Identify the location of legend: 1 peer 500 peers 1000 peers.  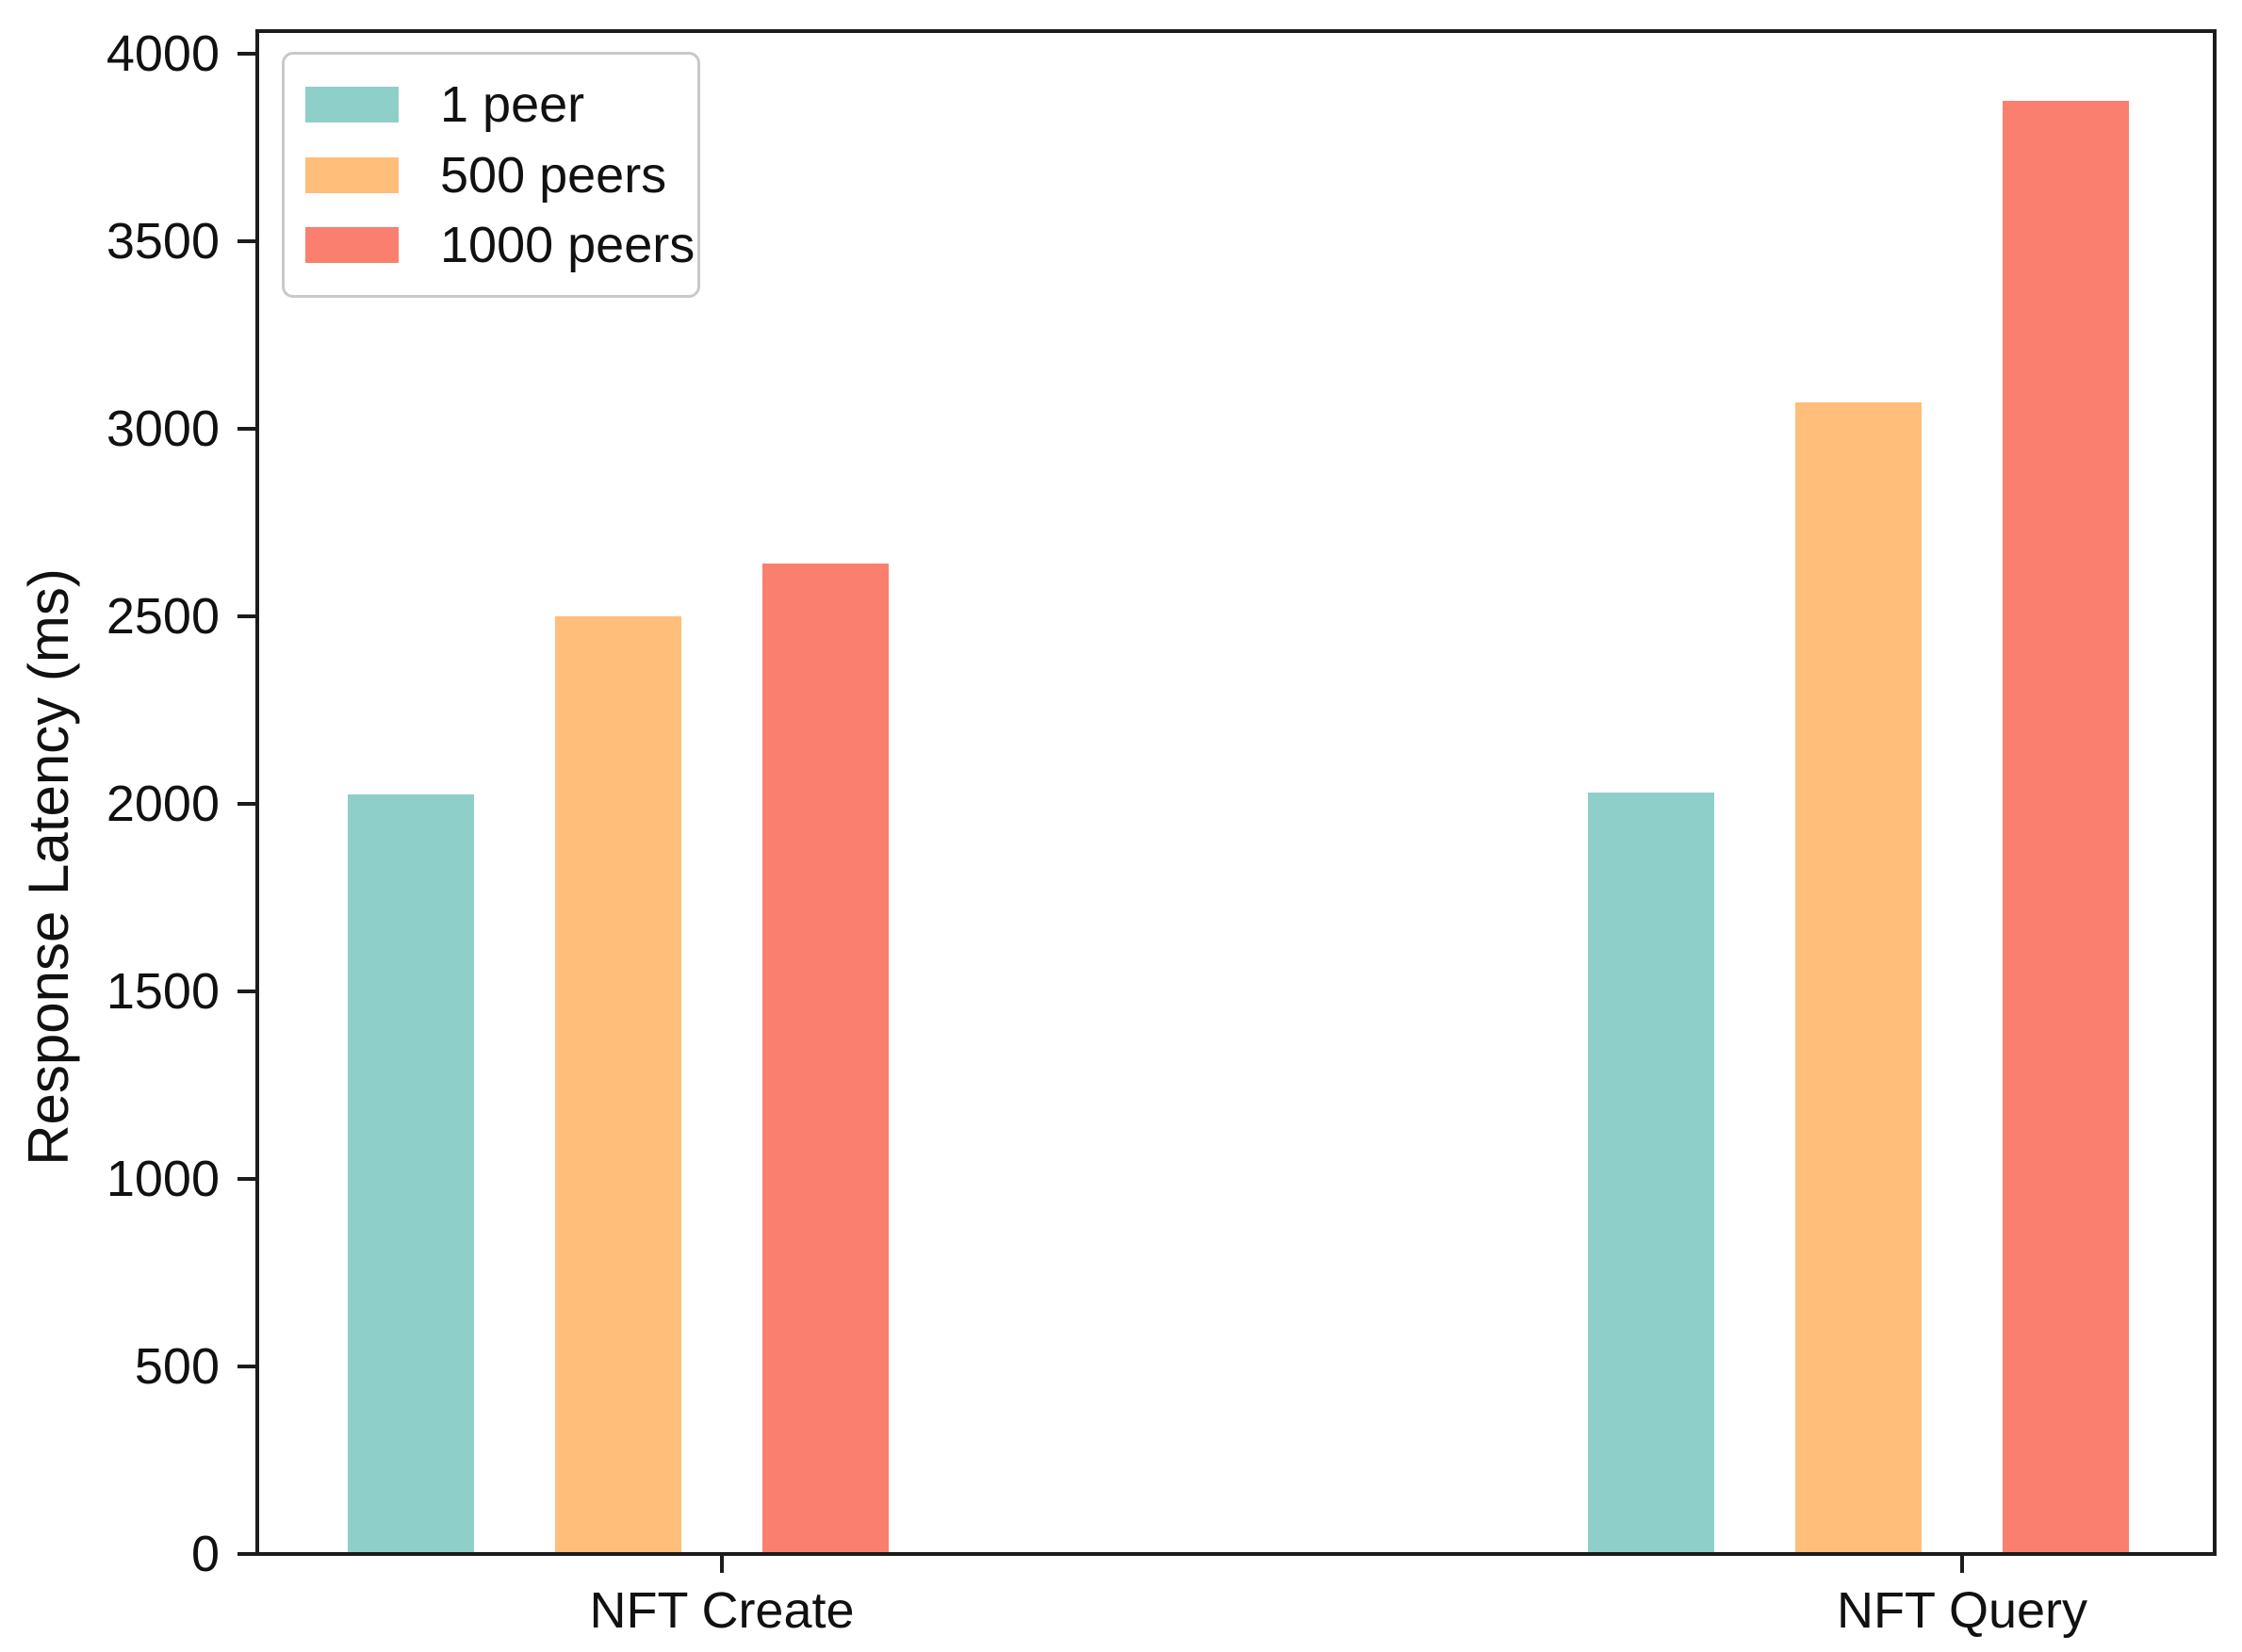
(491, 175).